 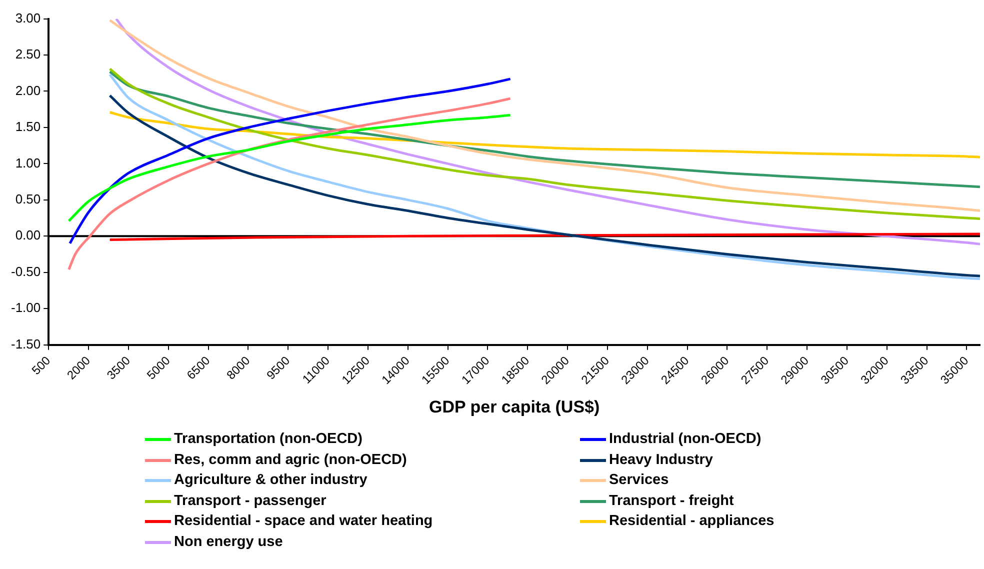 I want to click on legend-label: Transport - freight, so click(x=671, y=501).